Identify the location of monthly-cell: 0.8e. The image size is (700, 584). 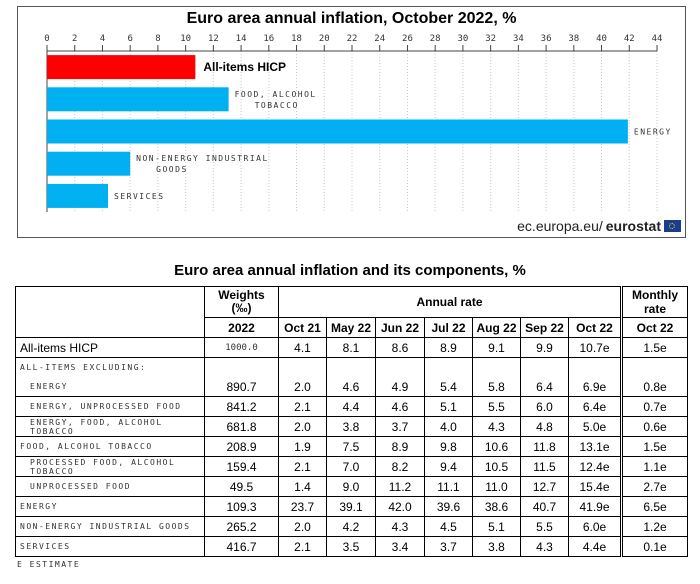
(655, 387).